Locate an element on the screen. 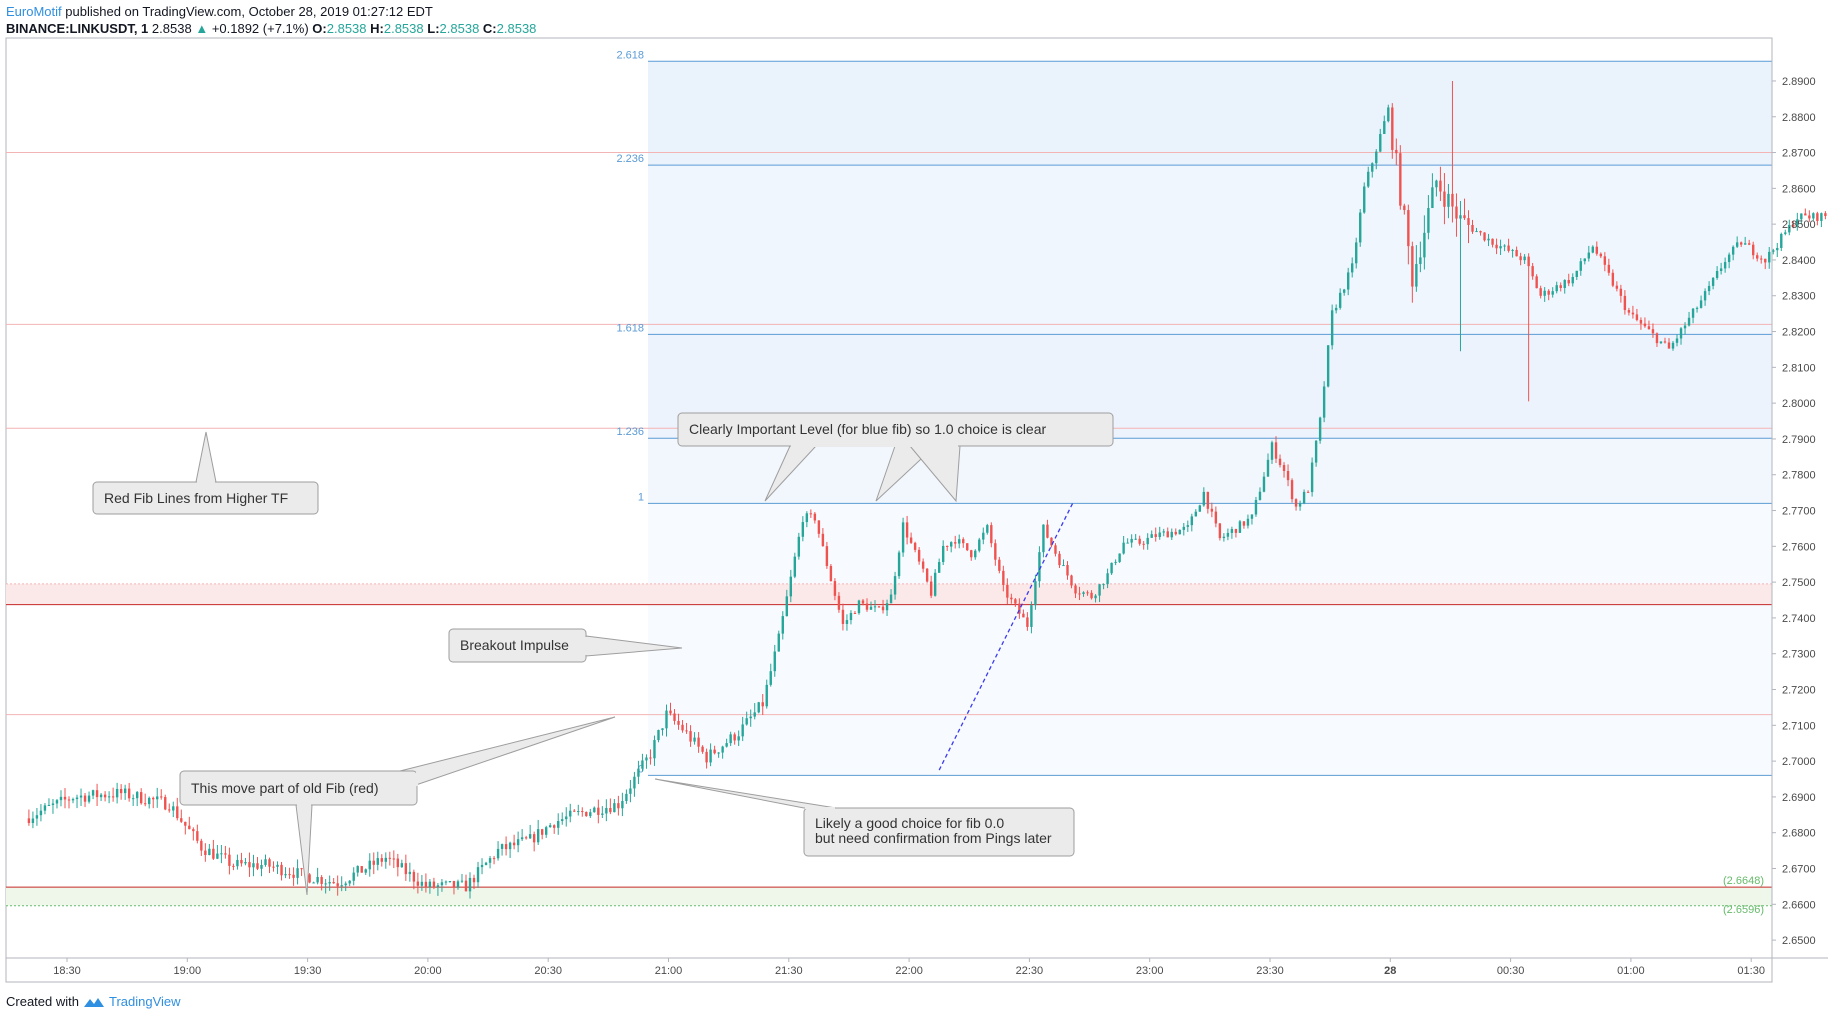 The width and height of the screenshot is (1828, 1018). price-change: +0.1892 (+7.1%) is located at coordinates (260, 28).